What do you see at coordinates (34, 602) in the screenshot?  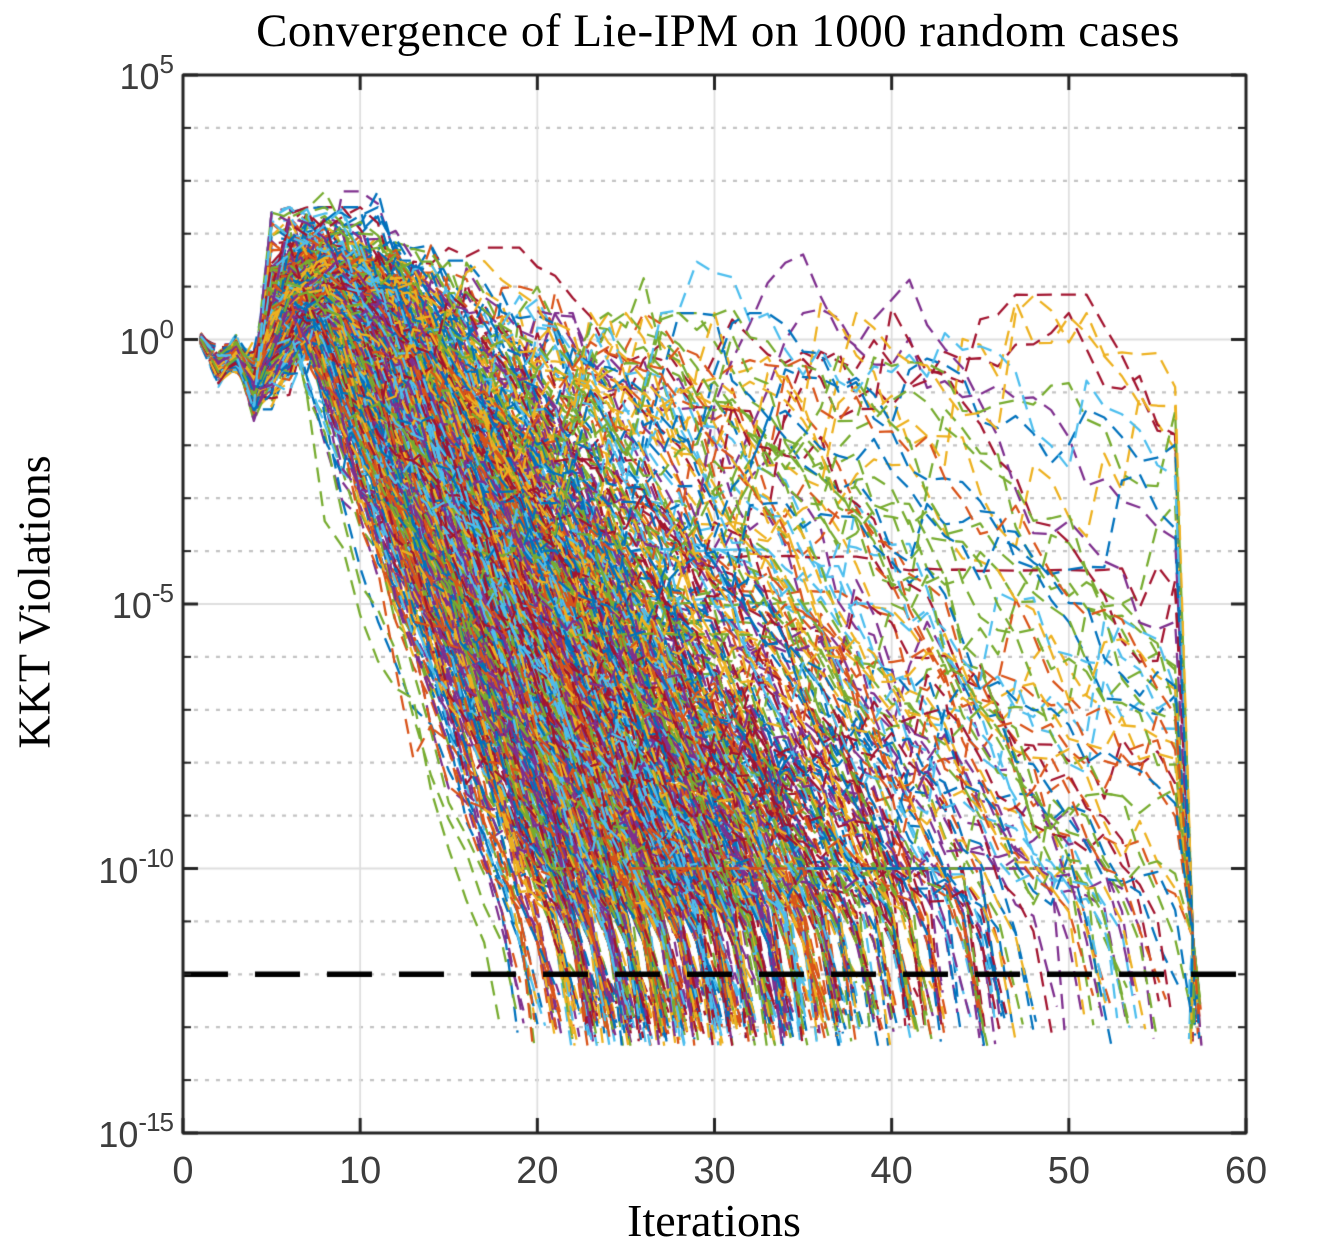 I see `y-axis-label: KKT Violations` at bounding box center [34, 602].